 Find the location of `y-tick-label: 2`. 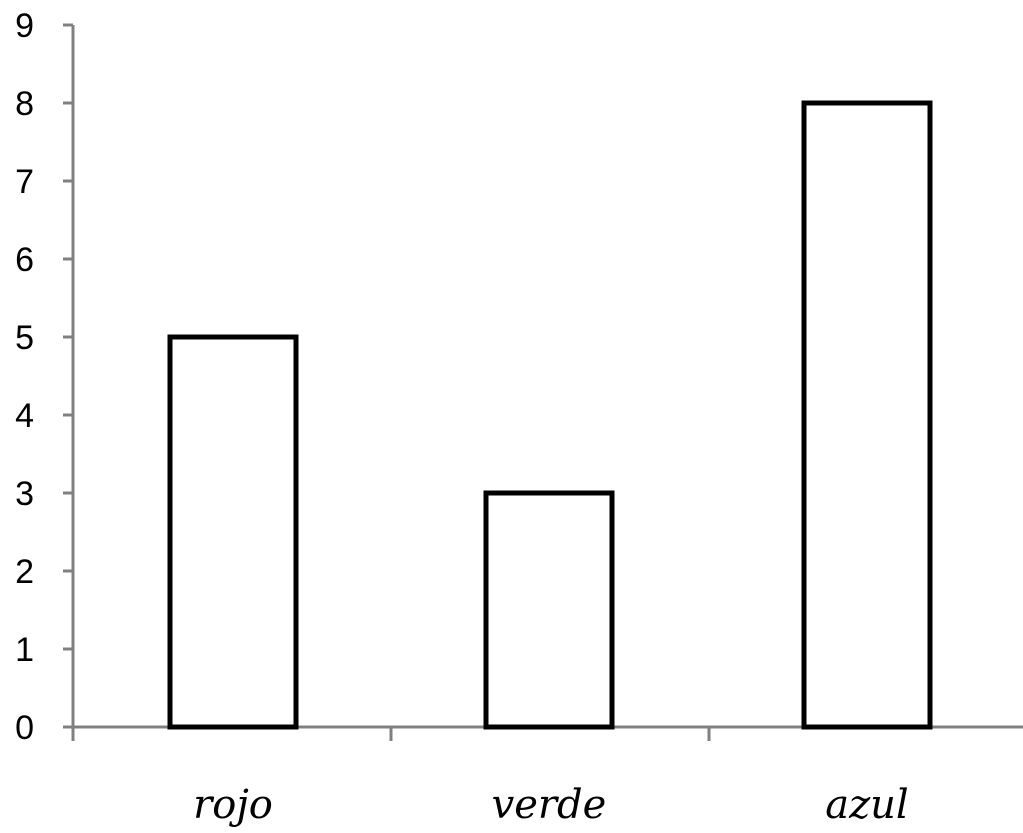

y-tick-label: 2 is located at coordinates (24, 572).